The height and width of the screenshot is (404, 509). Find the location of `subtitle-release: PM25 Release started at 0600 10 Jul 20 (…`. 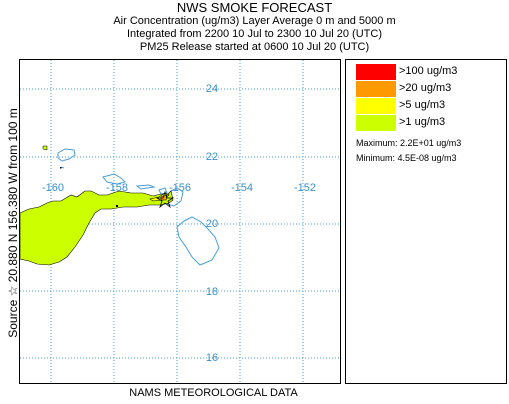

subtitle-release: PM25 Release started at 0600 10 Jul 20 (… is located at coordinates (254, 47).